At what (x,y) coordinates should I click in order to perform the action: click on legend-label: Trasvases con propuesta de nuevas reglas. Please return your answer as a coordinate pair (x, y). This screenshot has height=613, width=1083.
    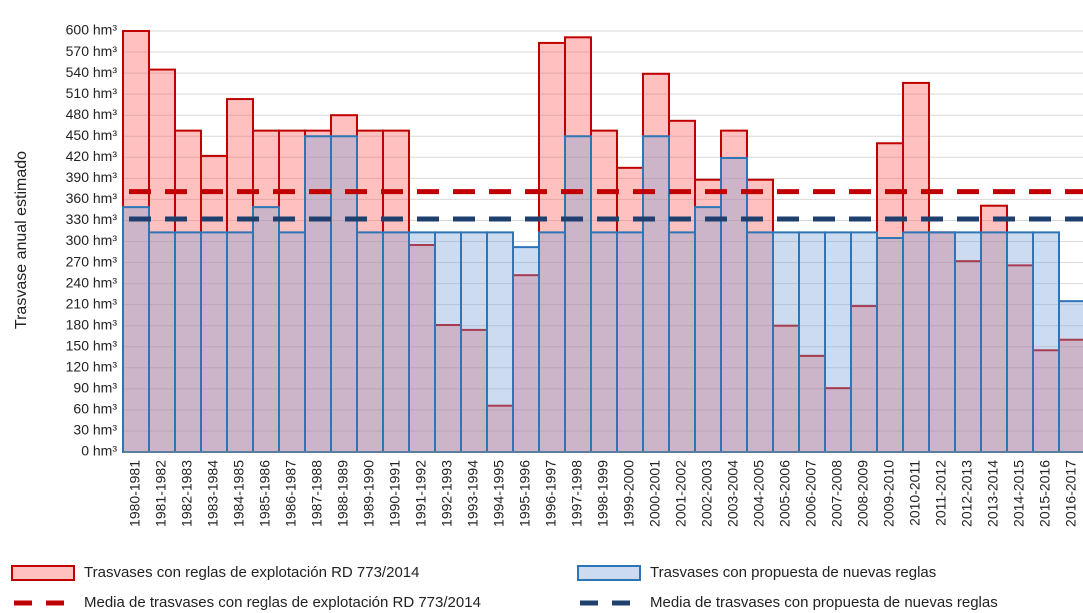
    Looking at the image, I should click on (793, 572).